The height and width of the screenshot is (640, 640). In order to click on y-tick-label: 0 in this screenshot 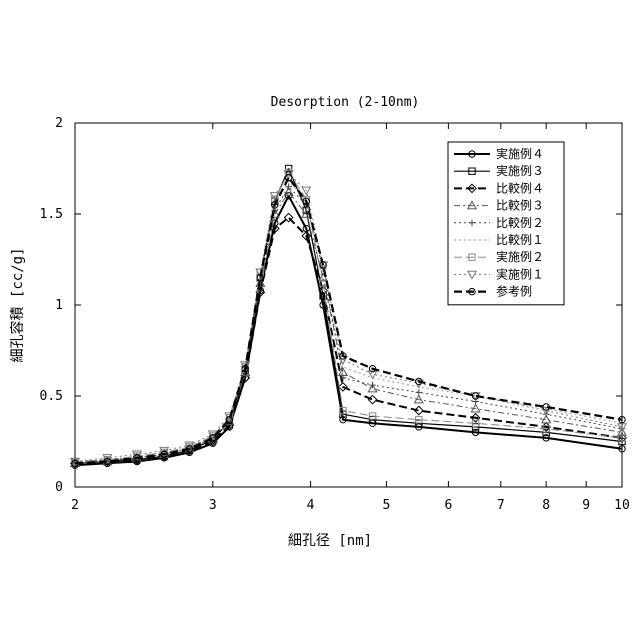, I will do `click(59, 487)`.